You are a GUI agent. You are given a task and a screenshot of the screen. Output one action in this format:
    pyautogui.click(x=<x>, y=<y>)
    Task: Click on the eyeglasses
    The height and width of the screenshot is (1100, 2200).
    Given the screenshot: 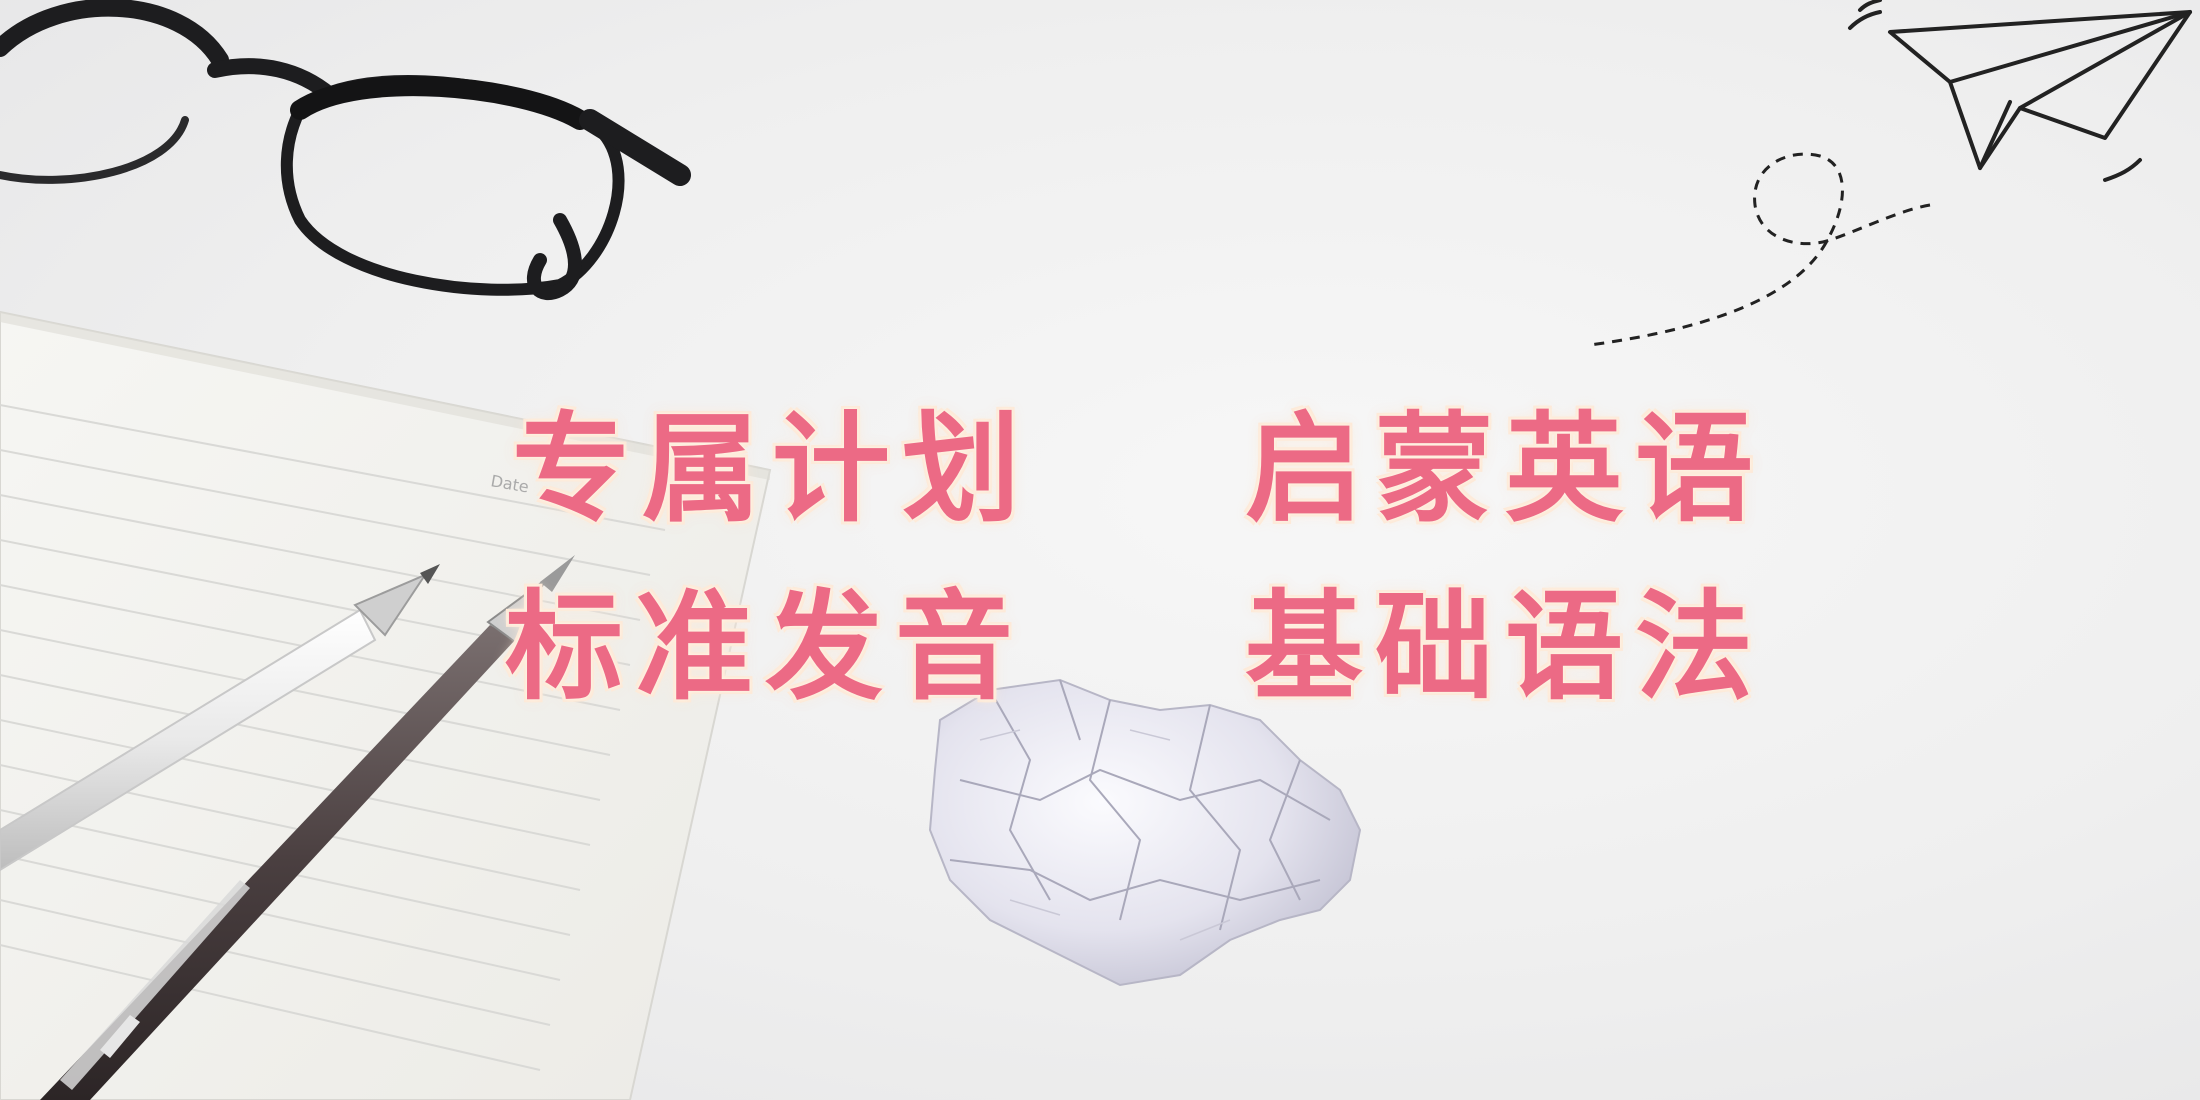 What is the action you would take?
    pyautogui.click(x=345, y=150)
    